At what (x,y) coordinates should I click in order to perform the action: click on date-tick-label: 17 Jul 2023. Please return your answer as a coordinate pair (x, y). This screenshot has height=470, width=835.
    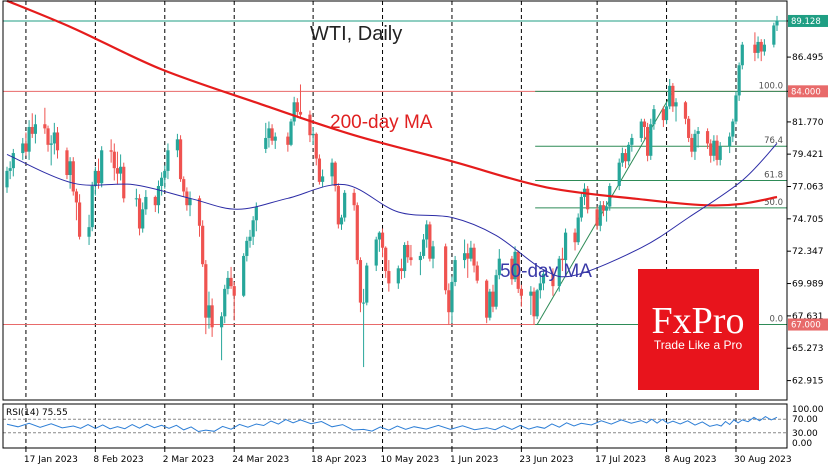
    Looking at the image, I should click on (620, 460).